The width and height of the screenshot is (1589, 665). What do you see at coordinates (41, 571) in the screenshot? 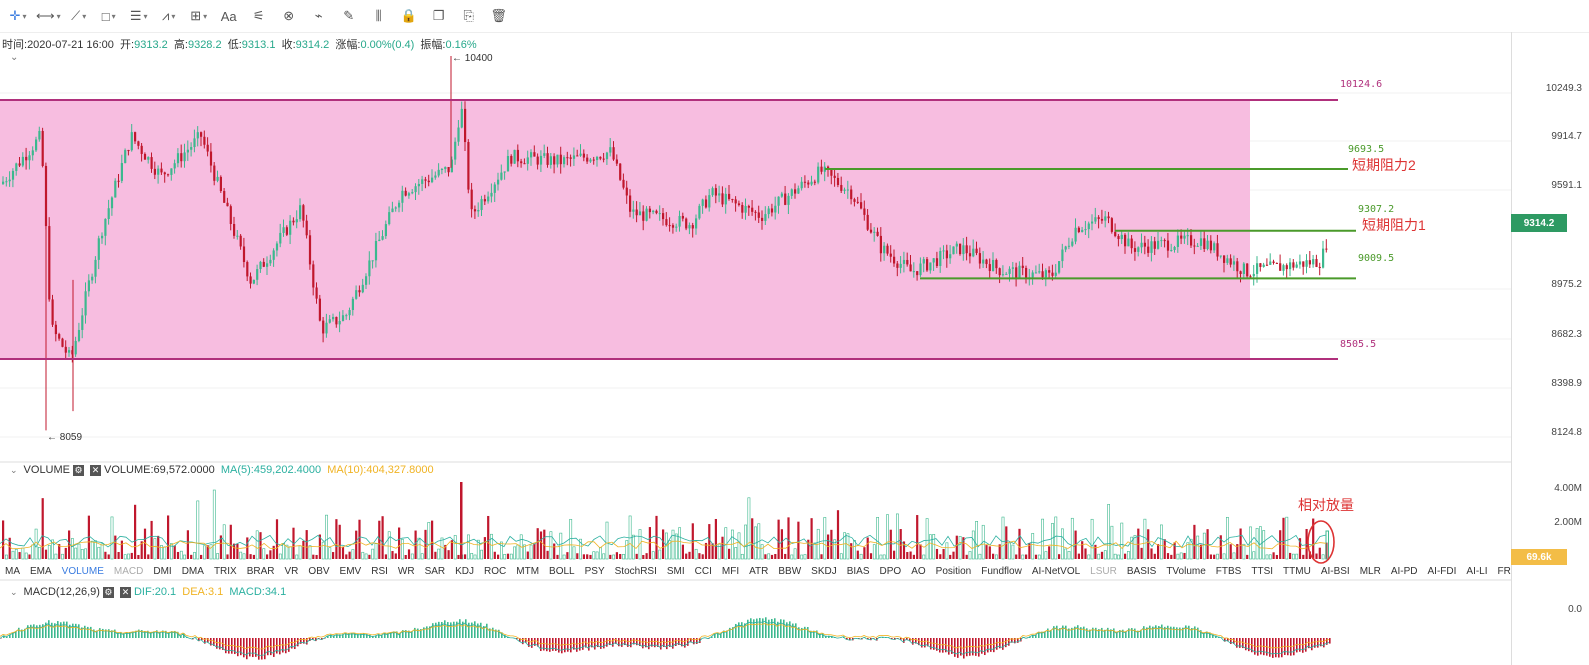
I see `indicator-tab-ema: EMA` at bounding box center [41, 571].